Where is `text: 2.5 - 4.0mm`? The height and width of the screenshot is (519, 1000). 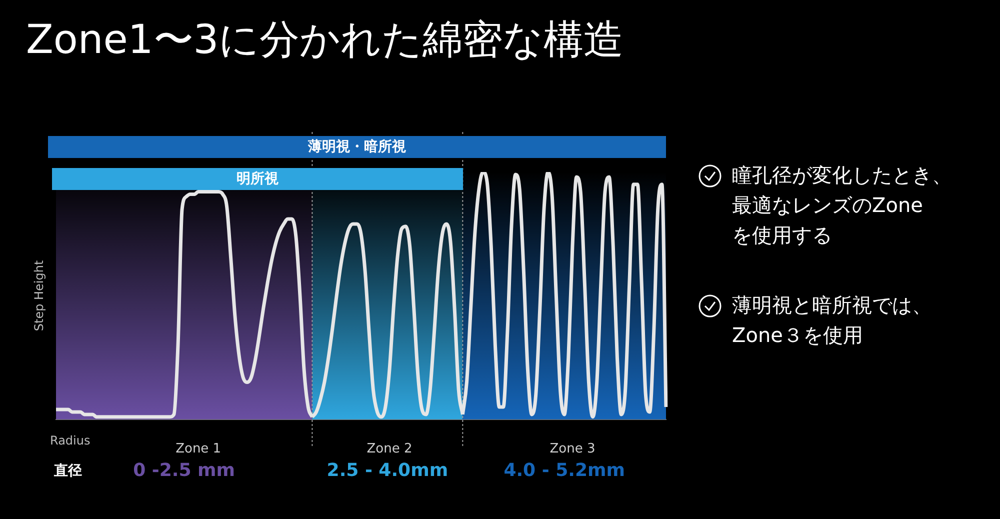
text: 2.5 - 4.0mm is located at coordinates (387, 471).